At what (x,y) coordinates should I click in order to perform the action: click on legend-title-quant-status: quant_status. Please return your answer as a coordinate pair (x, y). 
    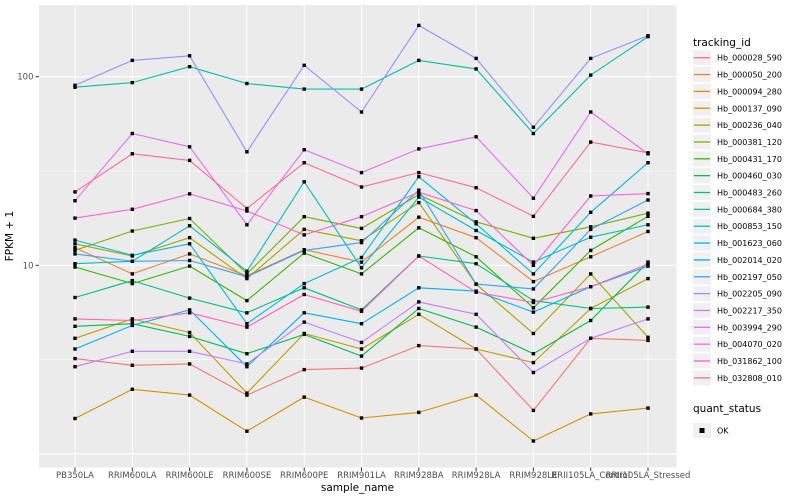
    Looking at the image, I should click on (727, 409).